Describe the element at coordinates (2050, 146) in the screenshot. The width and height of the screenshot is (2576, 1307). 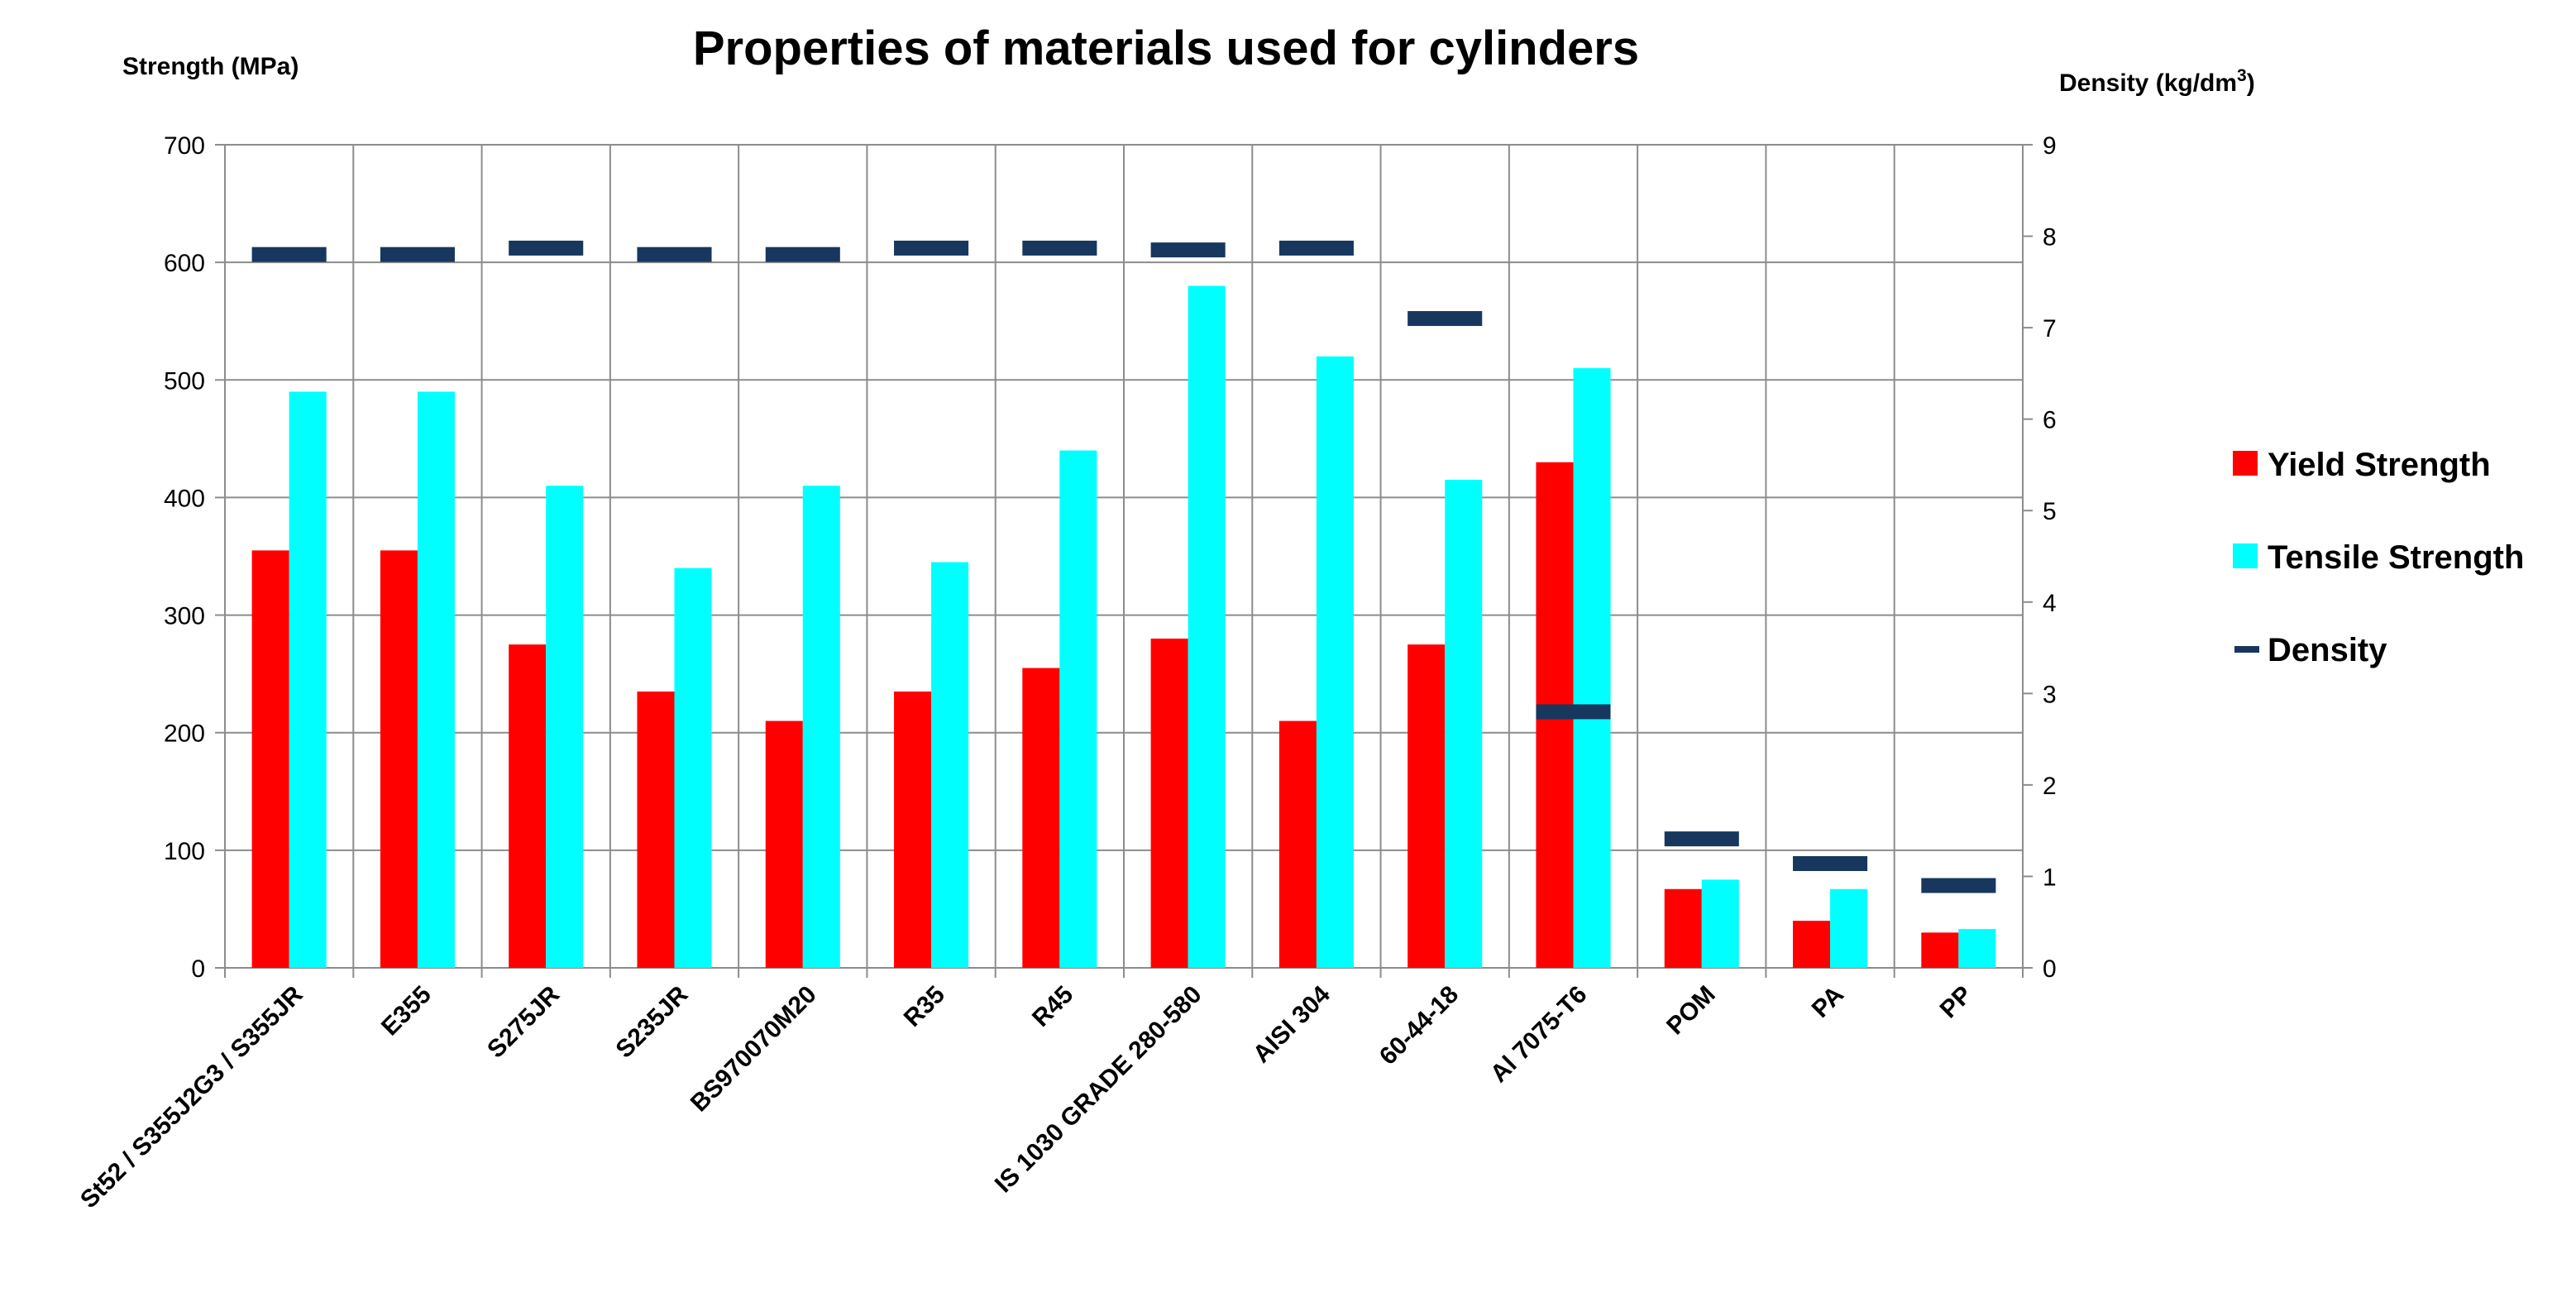
I see `y2-tick-label: 9` at that location.